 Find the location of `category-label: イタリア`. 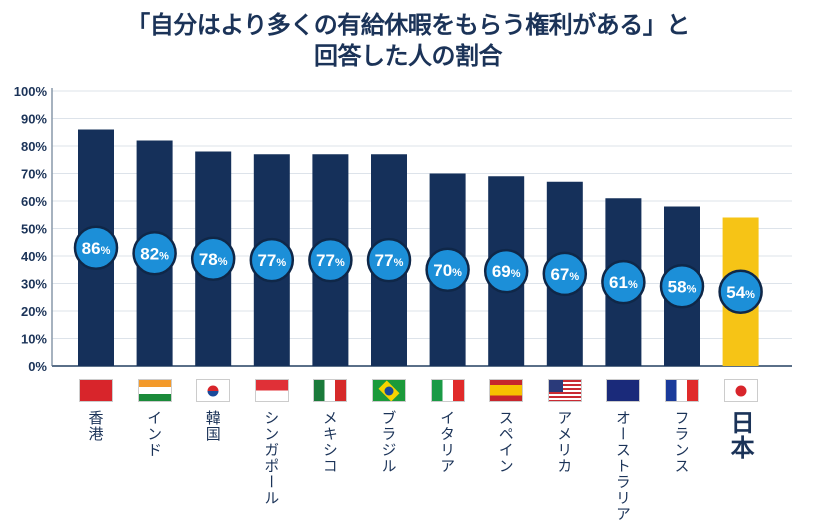

category-label: イタリア is located at coordinates (447, 442).